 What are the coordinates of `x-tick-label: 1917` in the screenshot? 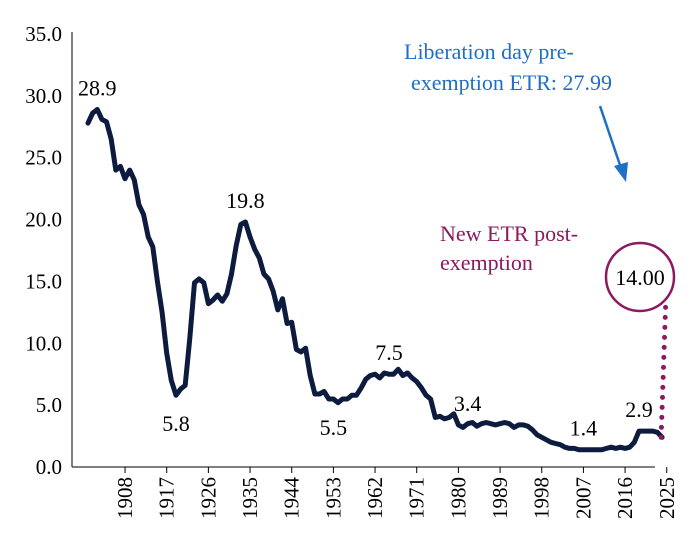 It's located at (167, 498).